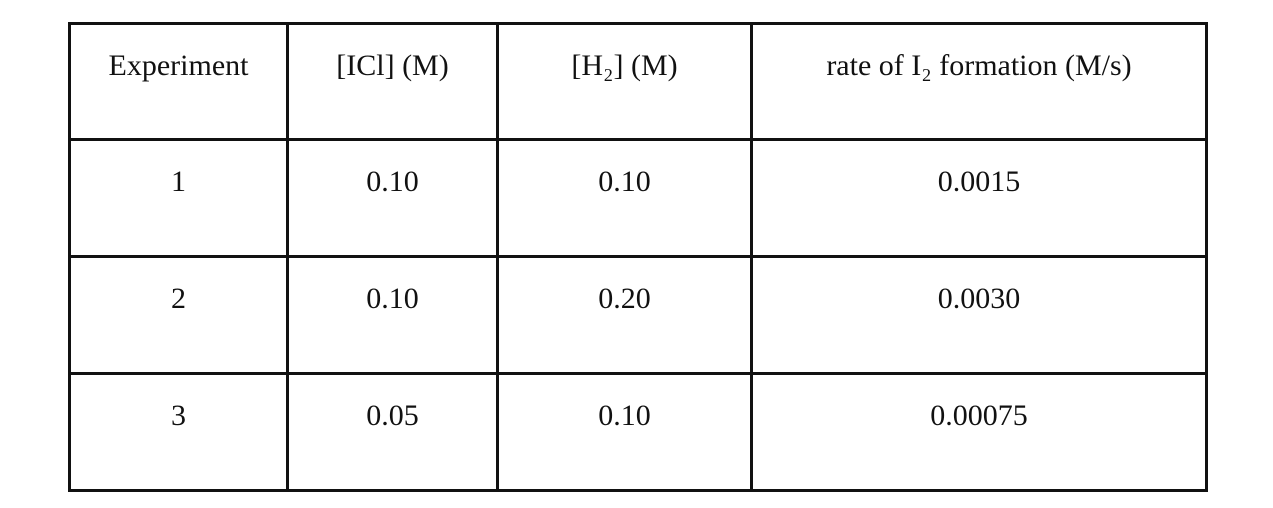  I want to click on table-cell: 0.20, so click(624, 315).